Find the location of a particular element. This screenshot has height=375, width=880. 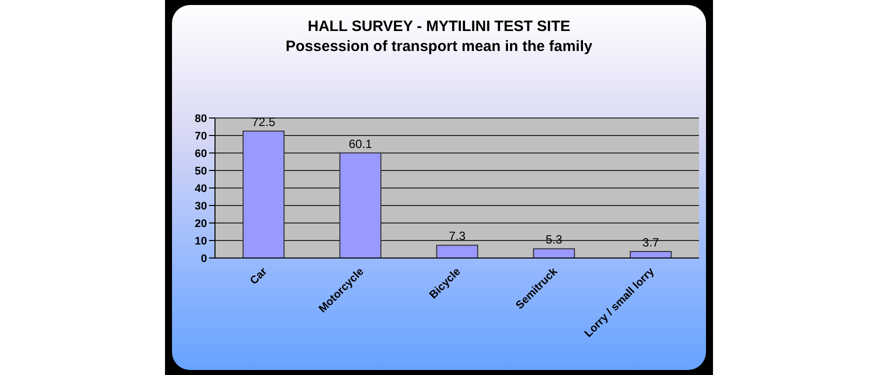

chart-title: HALL SURVEY - MYTILINI TEST SITE is located at coordinates (439, 27).